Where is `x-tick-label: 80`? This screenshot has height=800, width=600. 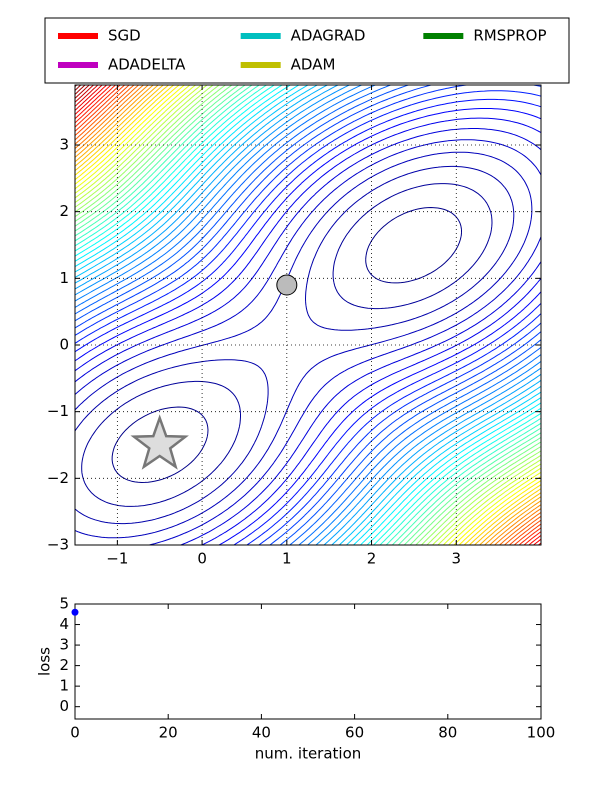
x-tick-label: 80 is located at coordinates (447, 733).